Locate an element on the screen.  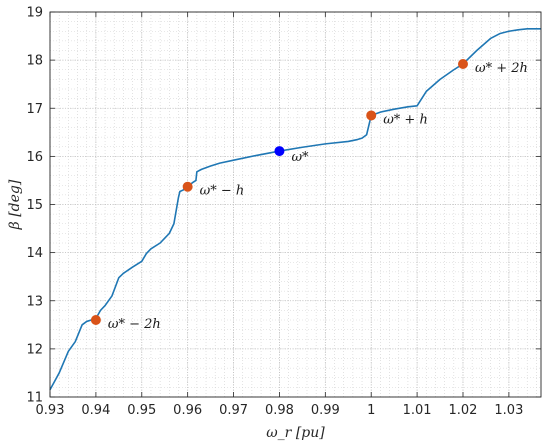
point-annotation: ω* − h is located at coordinates (222, 191).